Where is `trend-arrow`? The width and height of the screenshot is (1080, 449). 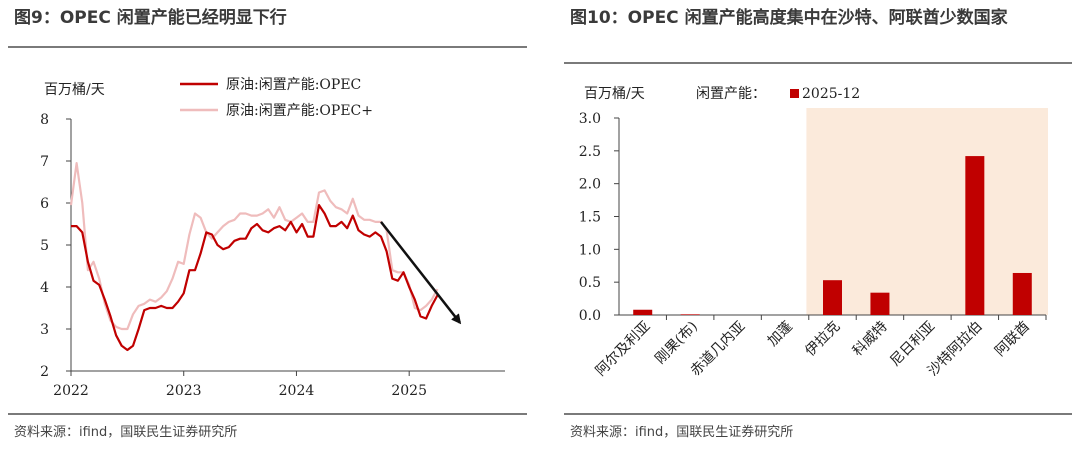 trend-arrow is located at coordinates (421, 273).